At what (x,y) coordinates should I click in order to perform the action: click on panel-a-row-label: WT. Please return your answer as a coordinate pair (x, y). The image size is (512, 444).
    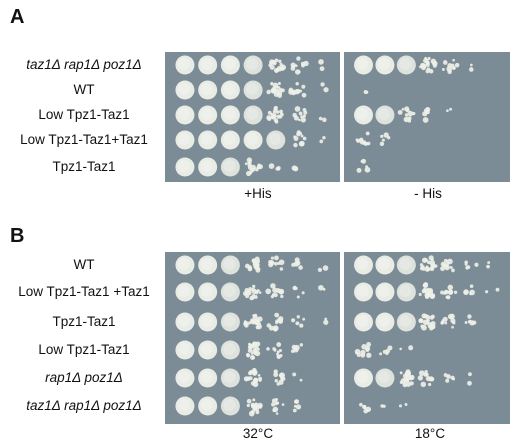
    Looking at the image, I should click on (84, 89).